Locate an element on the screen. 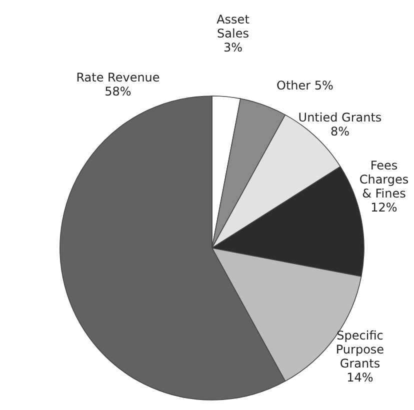 Image resolution: width=414 pixels, height=410 pixels. slice-label: Other 5% is located at coordinates (305, 85).